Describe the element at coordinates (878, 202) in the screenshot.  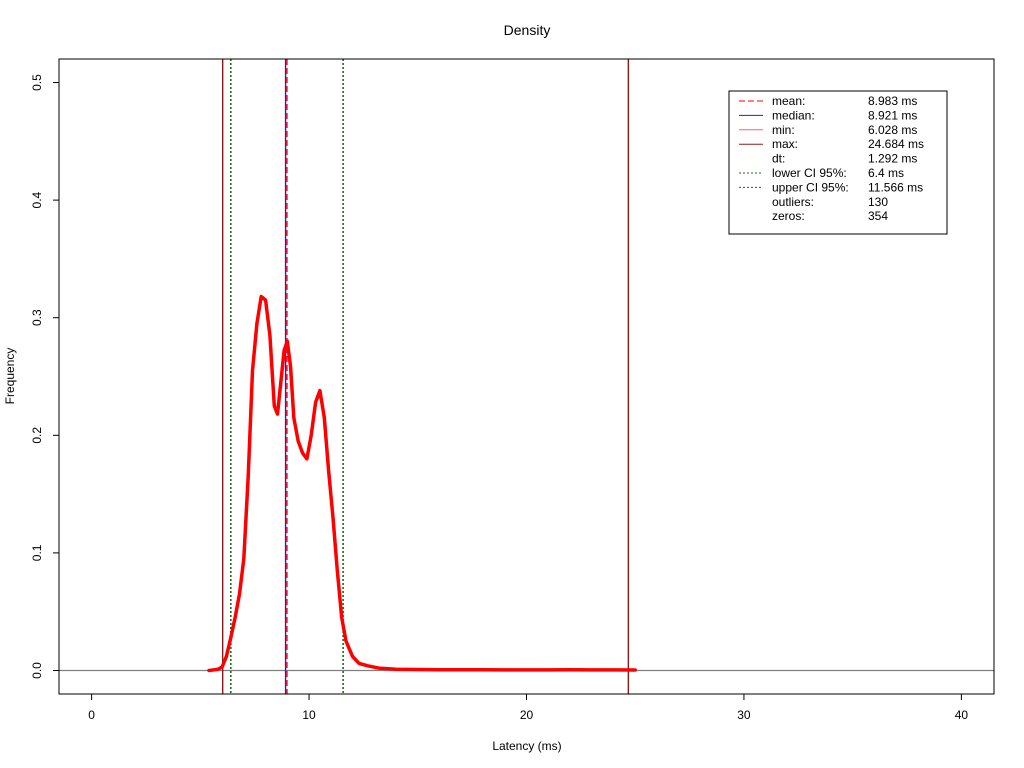
I see `legend-value: 130` at that location.